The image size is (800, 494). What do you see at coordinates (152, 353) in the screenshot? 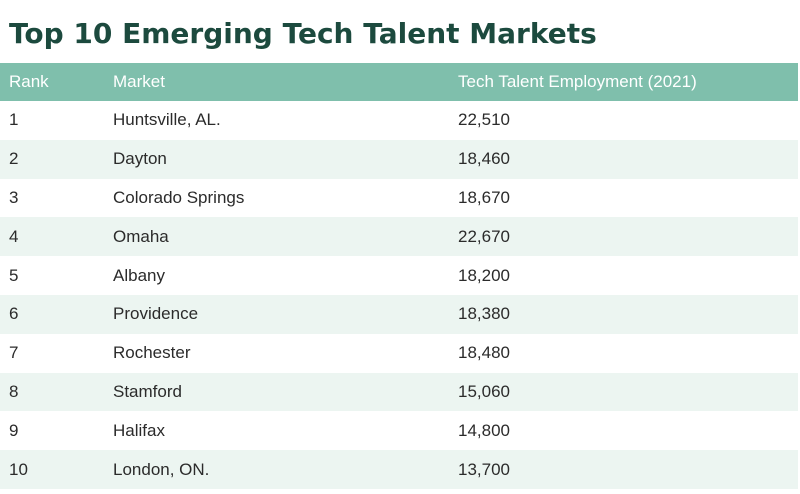
I see `market-cell: Rochester` at bounding box center [152, 353].